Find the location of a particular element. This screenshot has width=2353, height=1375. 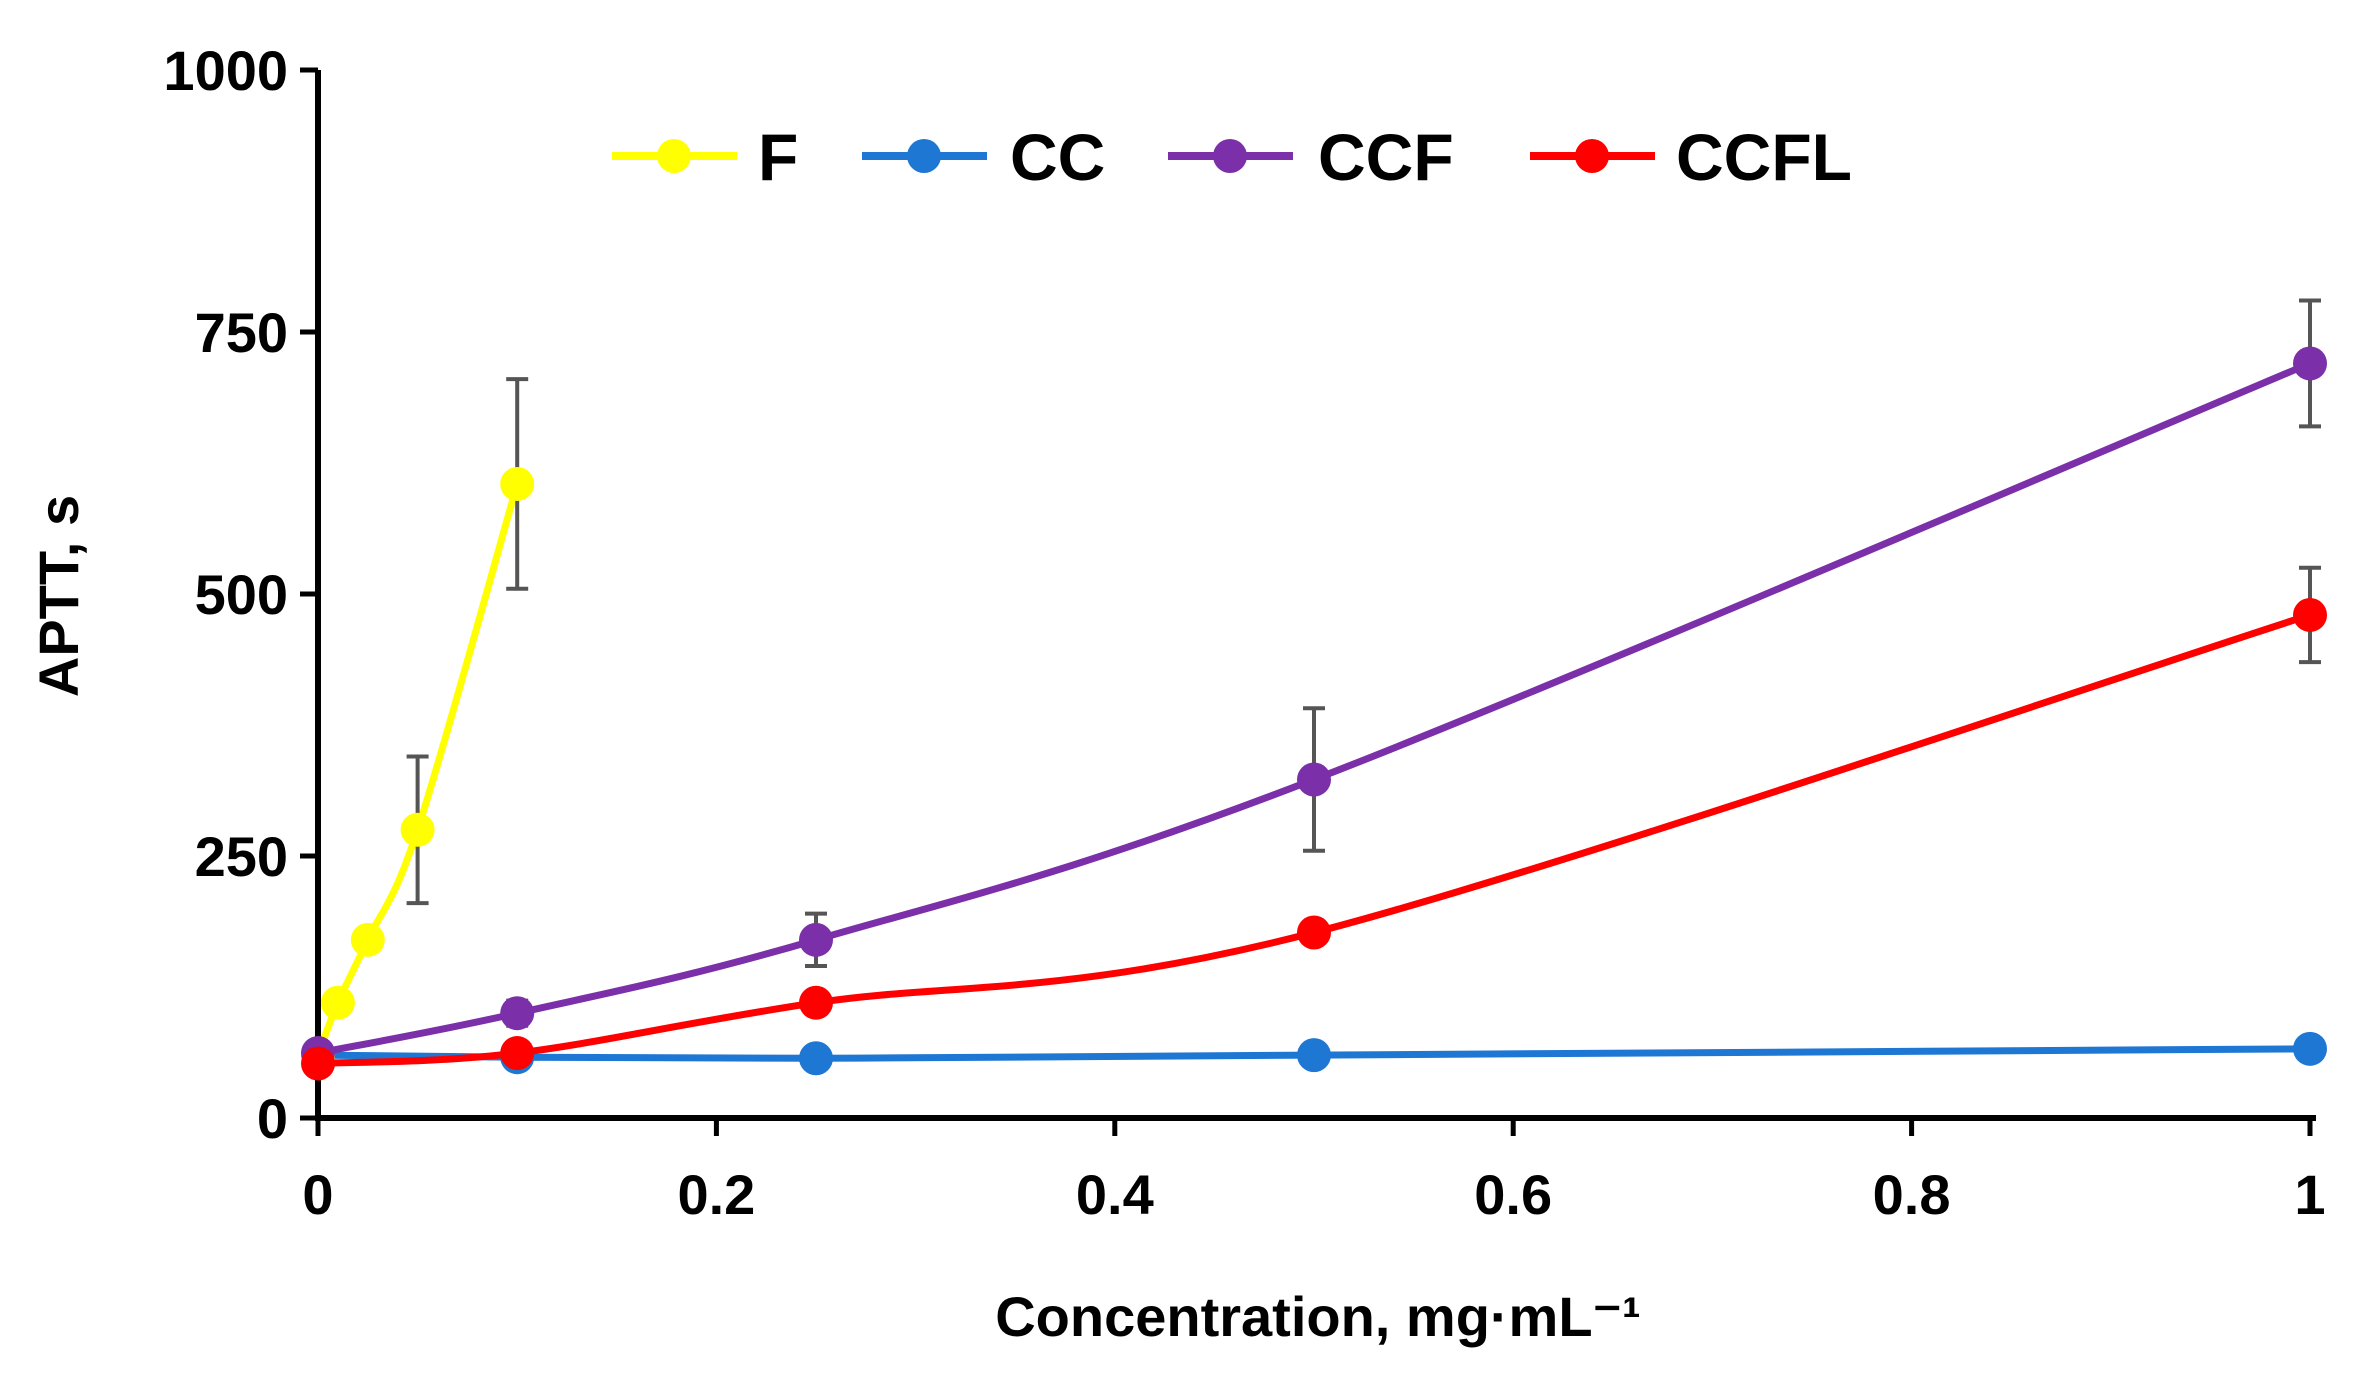

y-tick-label: 750 is located at coordinates (241, 332).